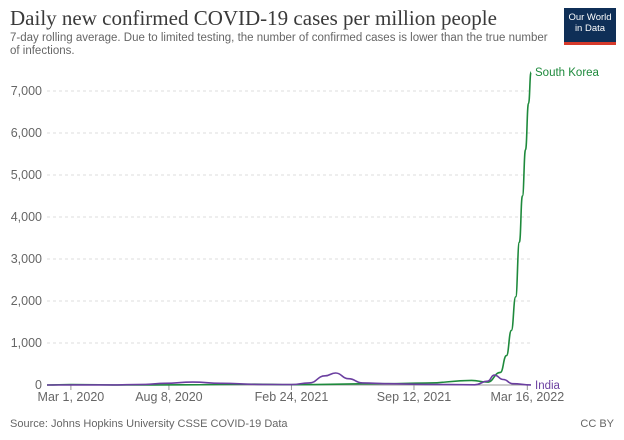  I want to click on series-label-india: India, so click(548, 386).